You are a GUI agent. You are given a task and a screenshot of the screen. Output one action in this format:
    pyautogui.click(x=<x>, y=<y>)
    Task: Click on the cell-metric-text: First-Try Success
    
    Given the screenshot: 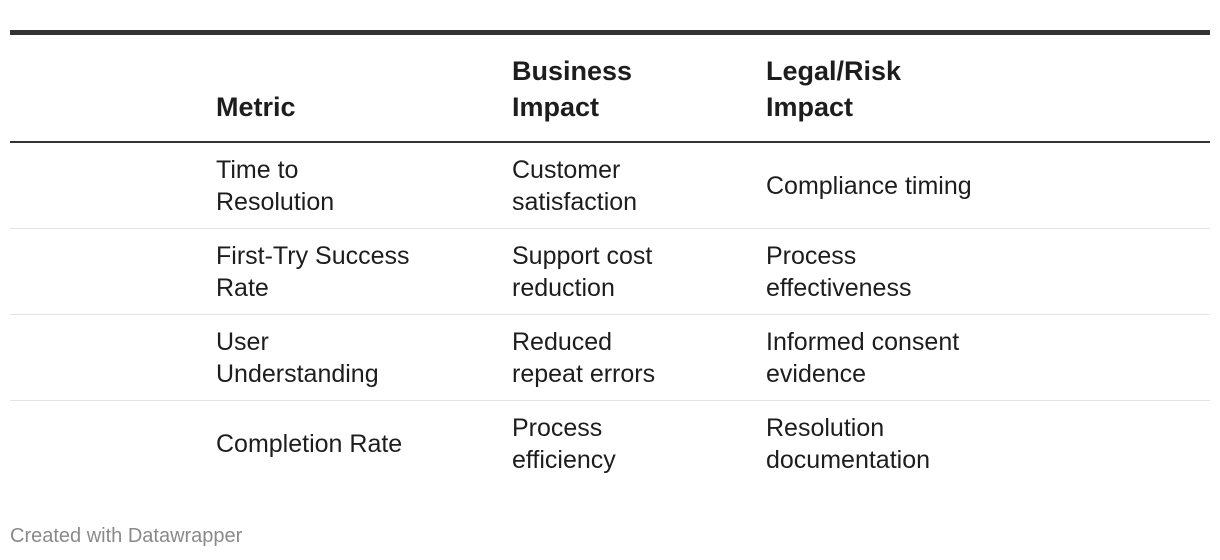 What is the action you would take?
    pyautogui.click(x=313, y=255)
    